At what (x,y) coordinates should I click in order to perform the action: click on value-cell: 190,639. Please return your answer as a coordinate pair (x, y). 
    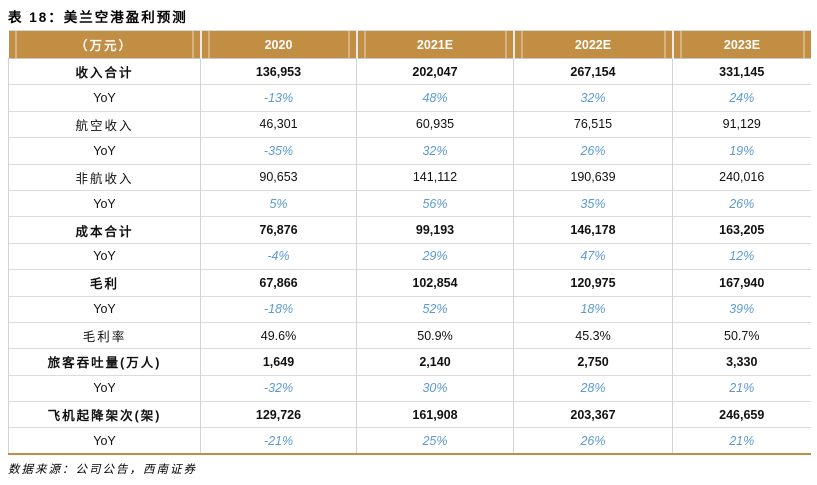
    Looking at the image, I should click on (593, 177).